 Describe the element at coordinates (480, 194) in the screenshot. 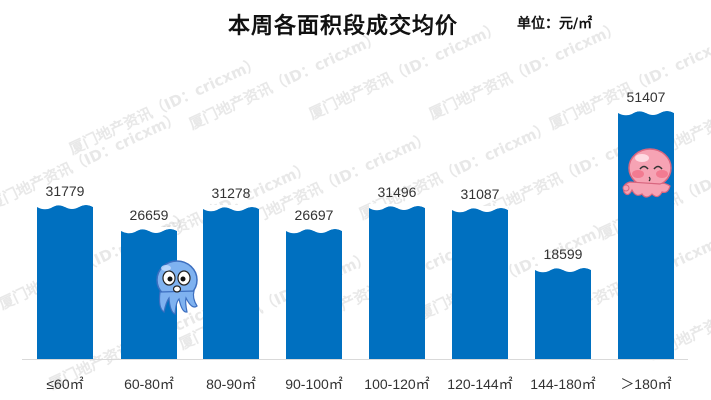

I see `value-label: 31087` at that location.